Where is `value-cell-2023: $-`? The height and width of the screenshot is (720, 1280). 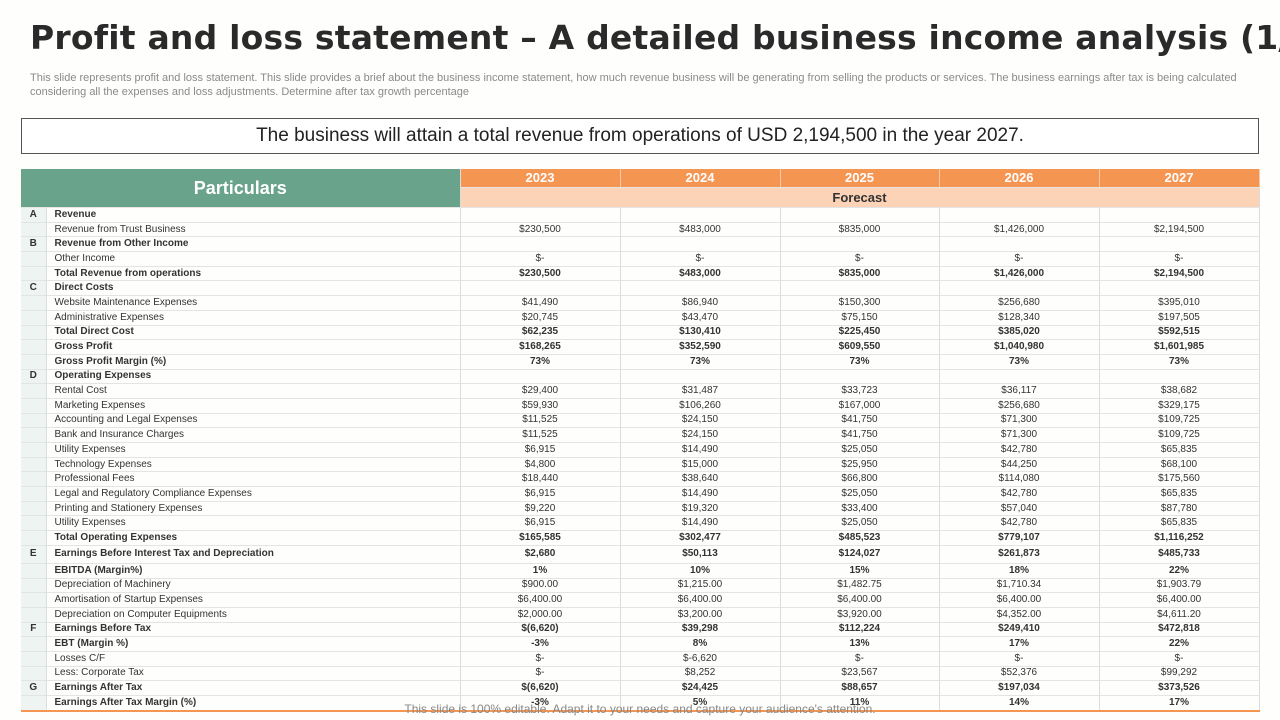 value-cell-2023: $- is located at coordinates (540, 674).